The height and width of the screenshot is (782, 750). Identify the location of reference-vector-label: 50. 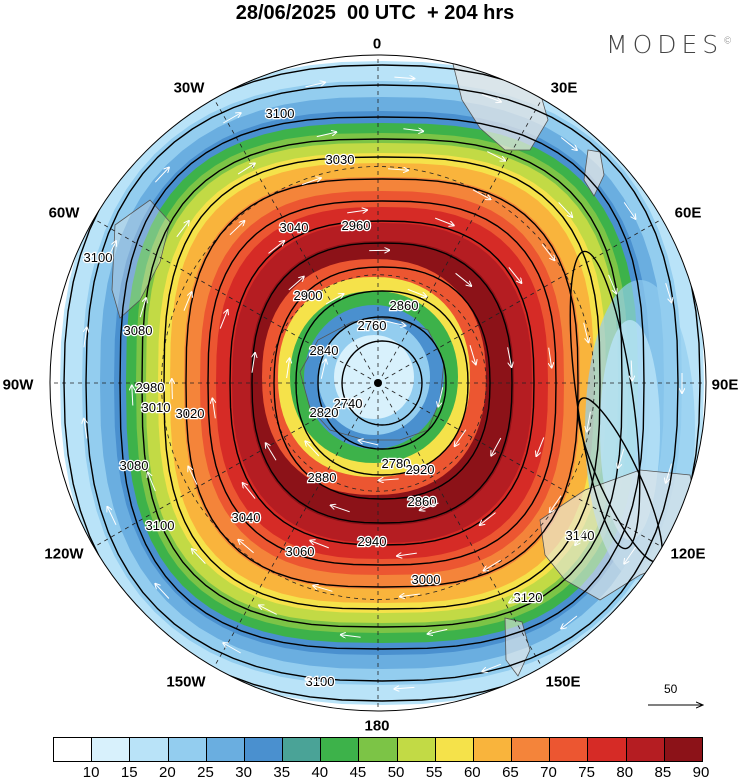
(671, 689).